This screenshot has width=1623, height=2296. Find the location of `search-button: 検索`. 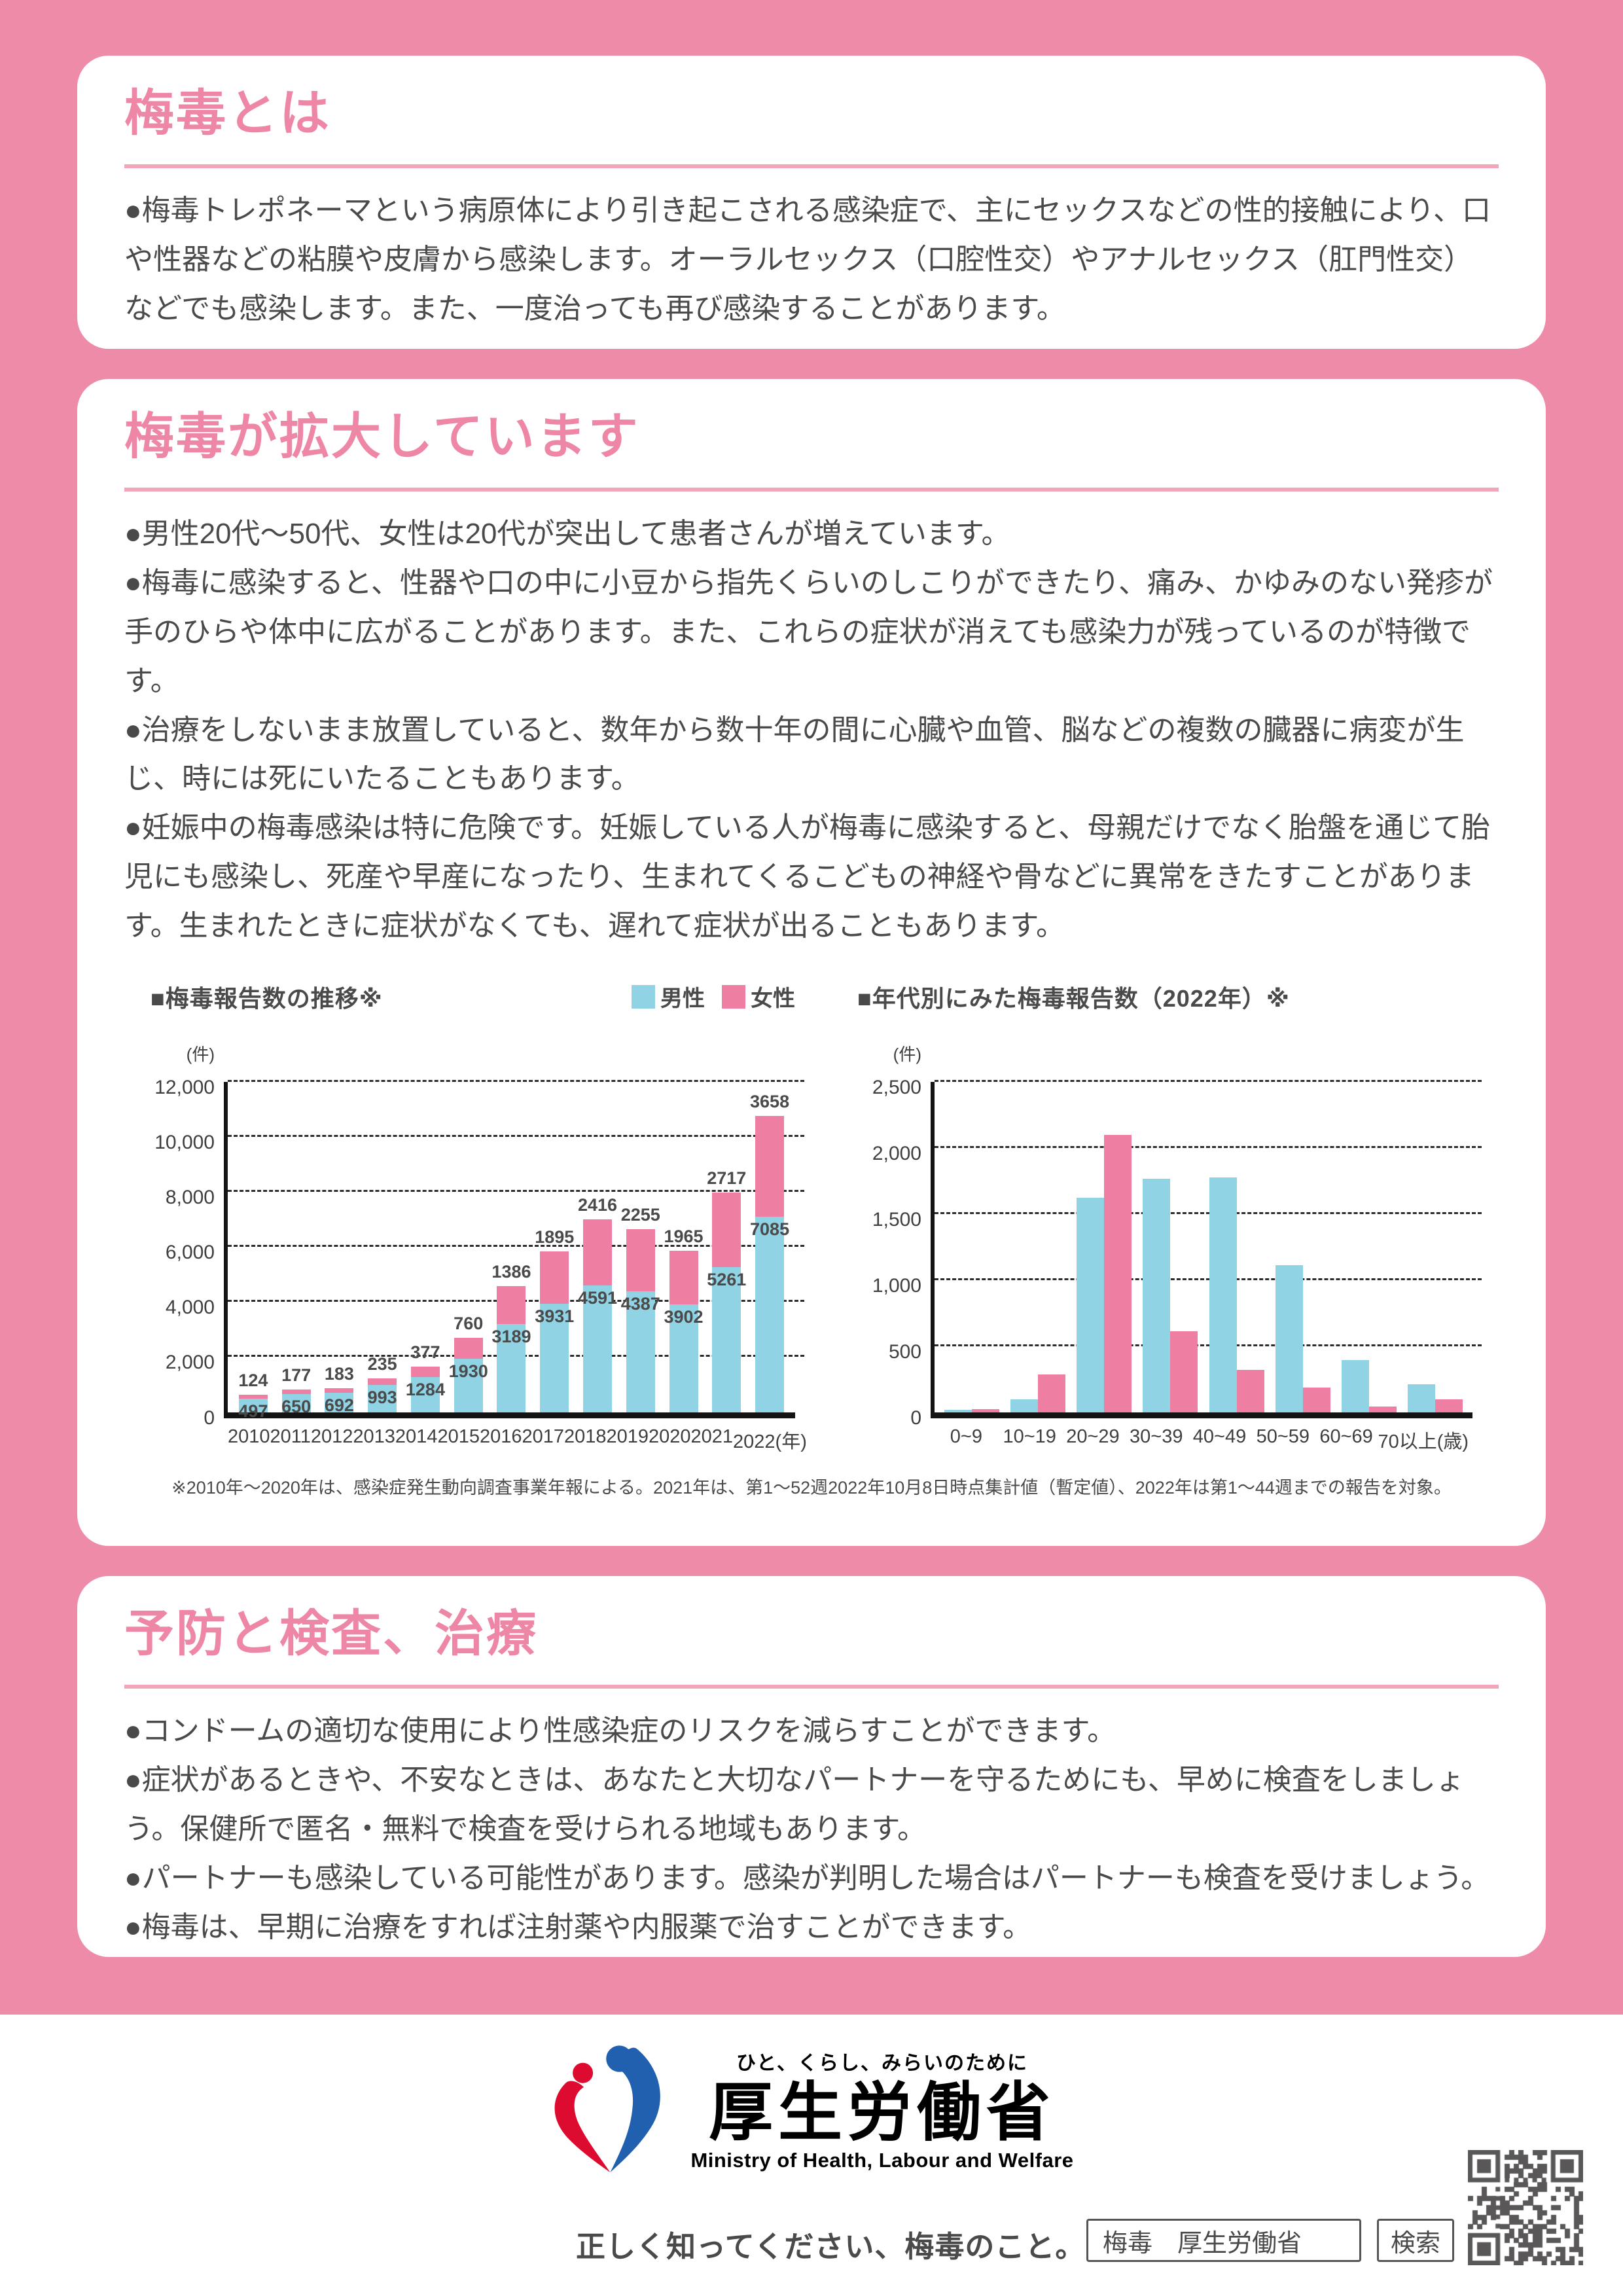

search-button: 検索 is located at coordinates (1415, 2240).